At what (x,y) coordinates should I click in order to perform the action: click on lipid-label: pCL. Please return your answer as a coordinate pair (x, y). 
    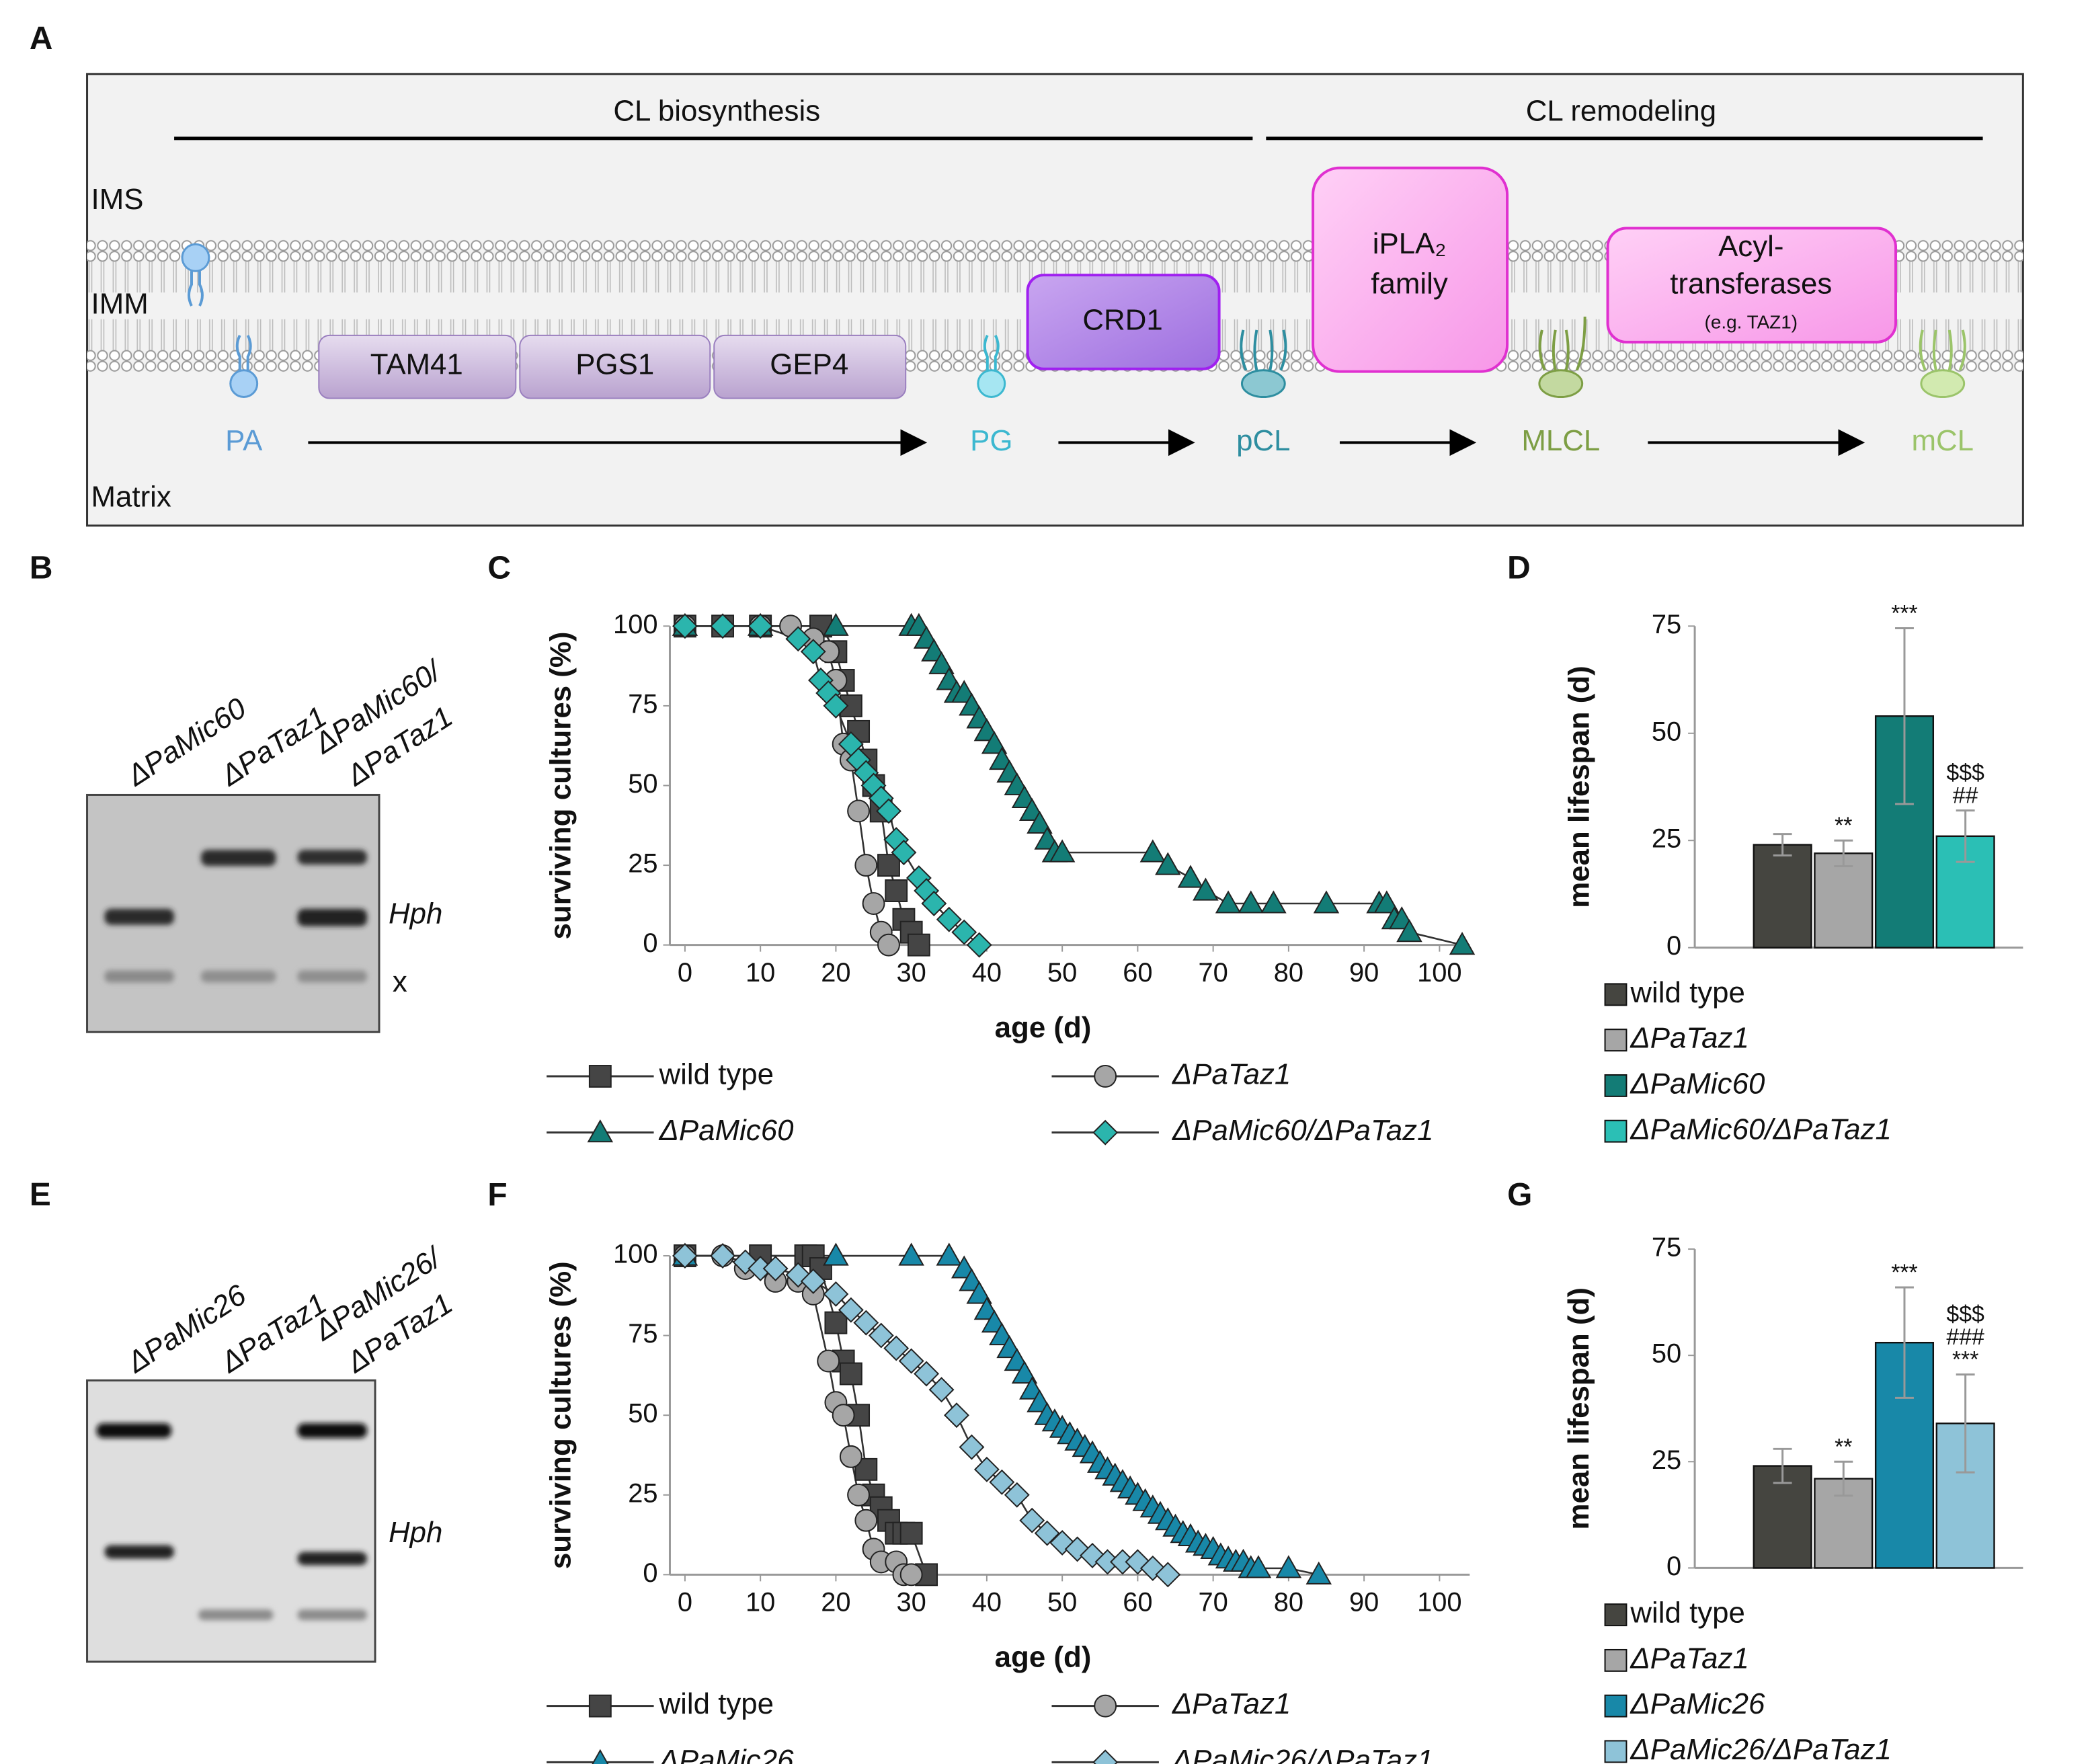
    Looking at the image, I should click on (1263, 440).